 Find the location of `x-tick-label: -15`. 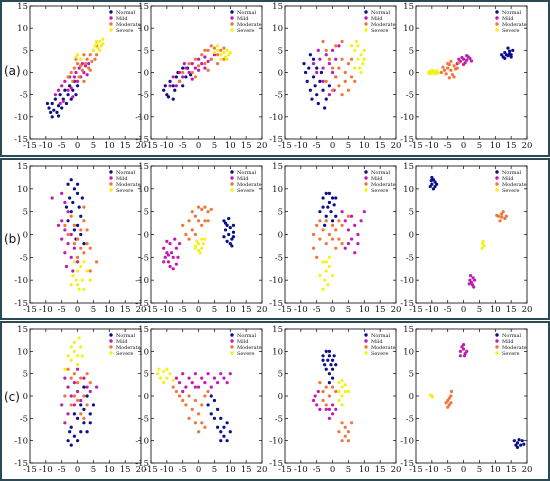

x-tick-label: -15 is located at coordinates (30, 470).